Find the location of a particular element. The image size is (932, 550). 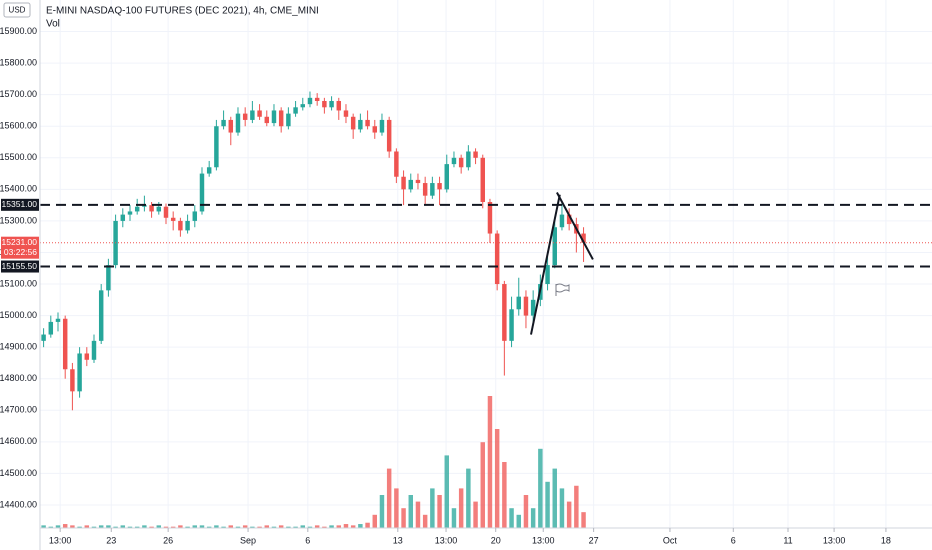

x-tick-label: 6 is located at coordinates (307, 540).